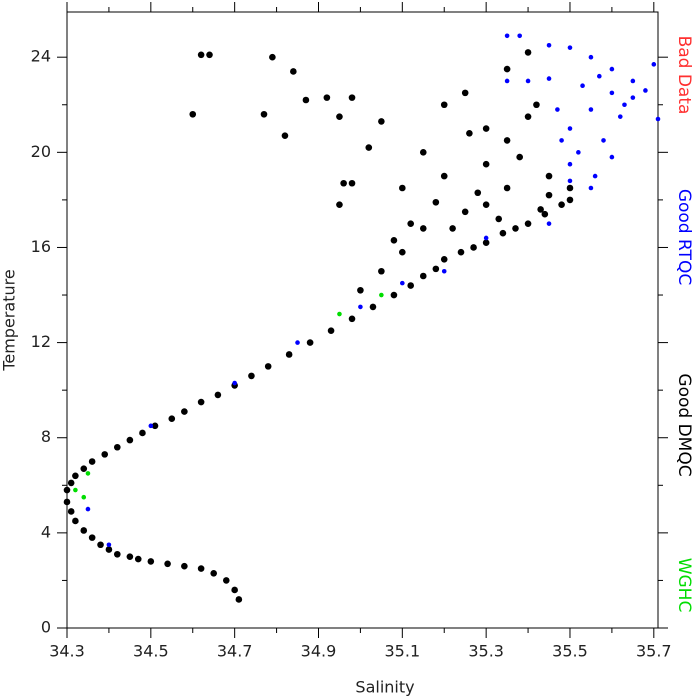  What do you see at coordinates (9, 320) in the screenshot?
I see `y-axis-label: Temperature` at bounding box center [9, 320].